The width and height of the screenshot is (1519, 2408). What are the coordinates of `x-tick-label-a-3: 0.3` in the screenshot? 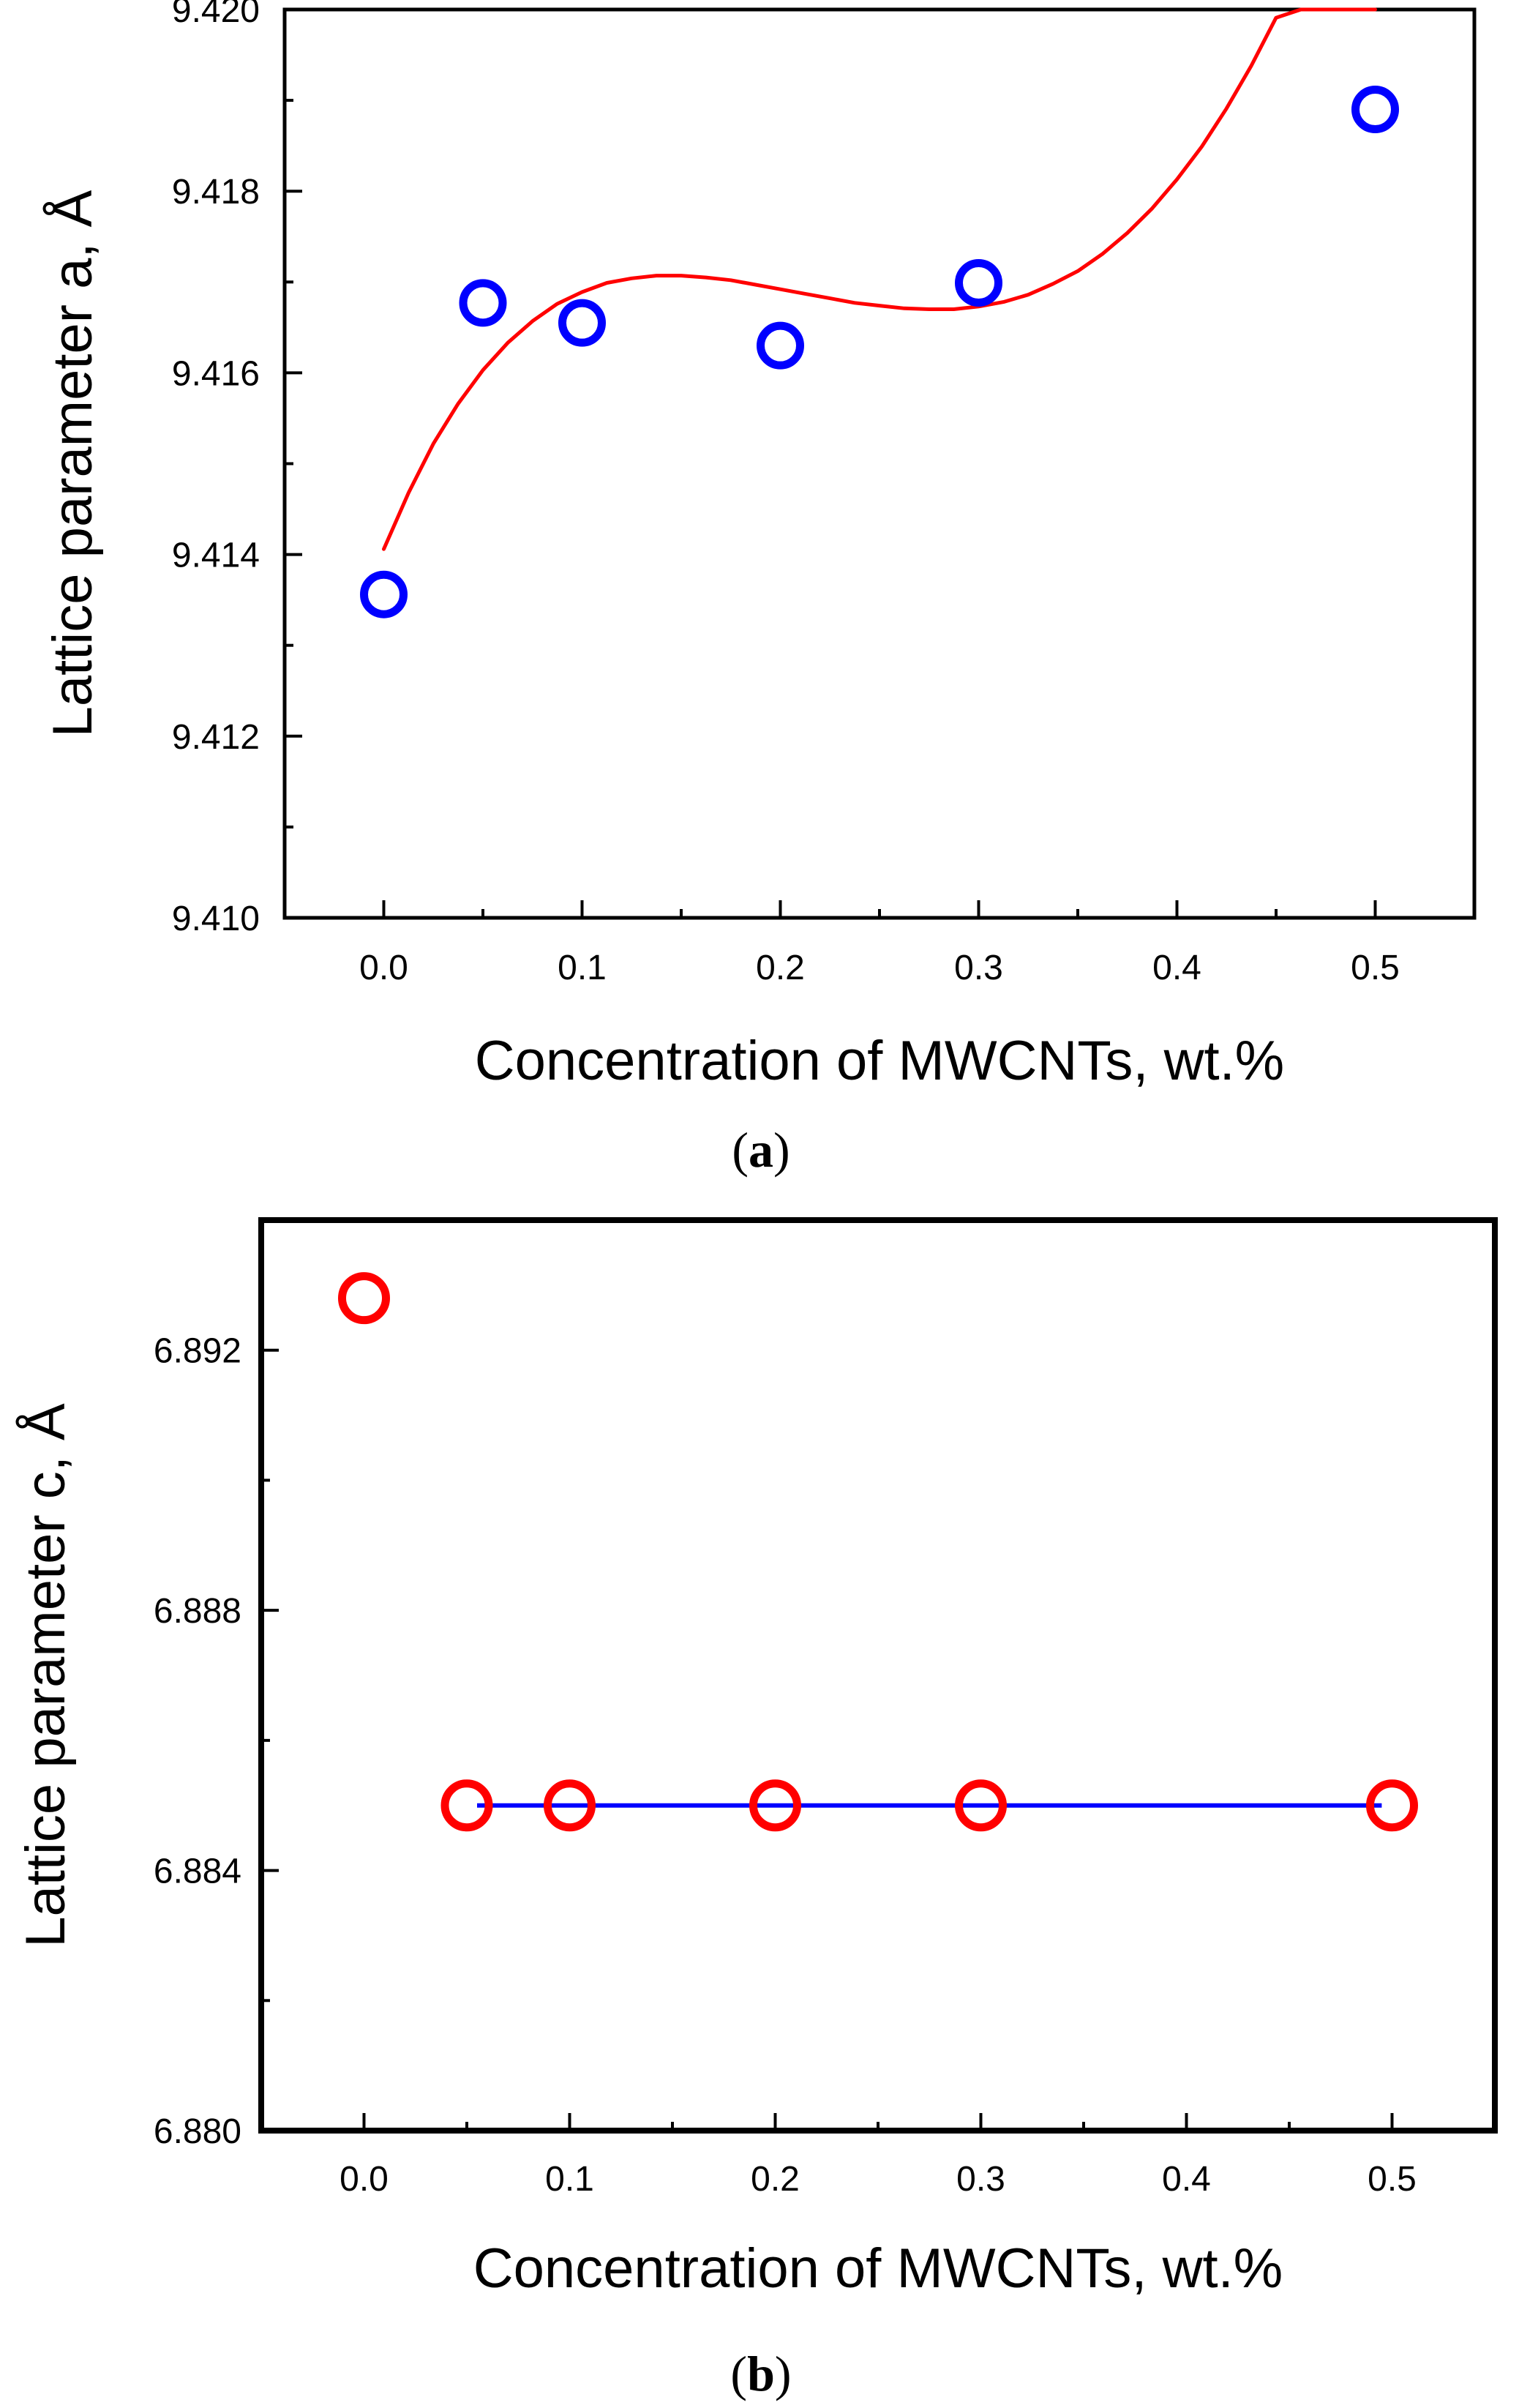 It's located at (979, 968).